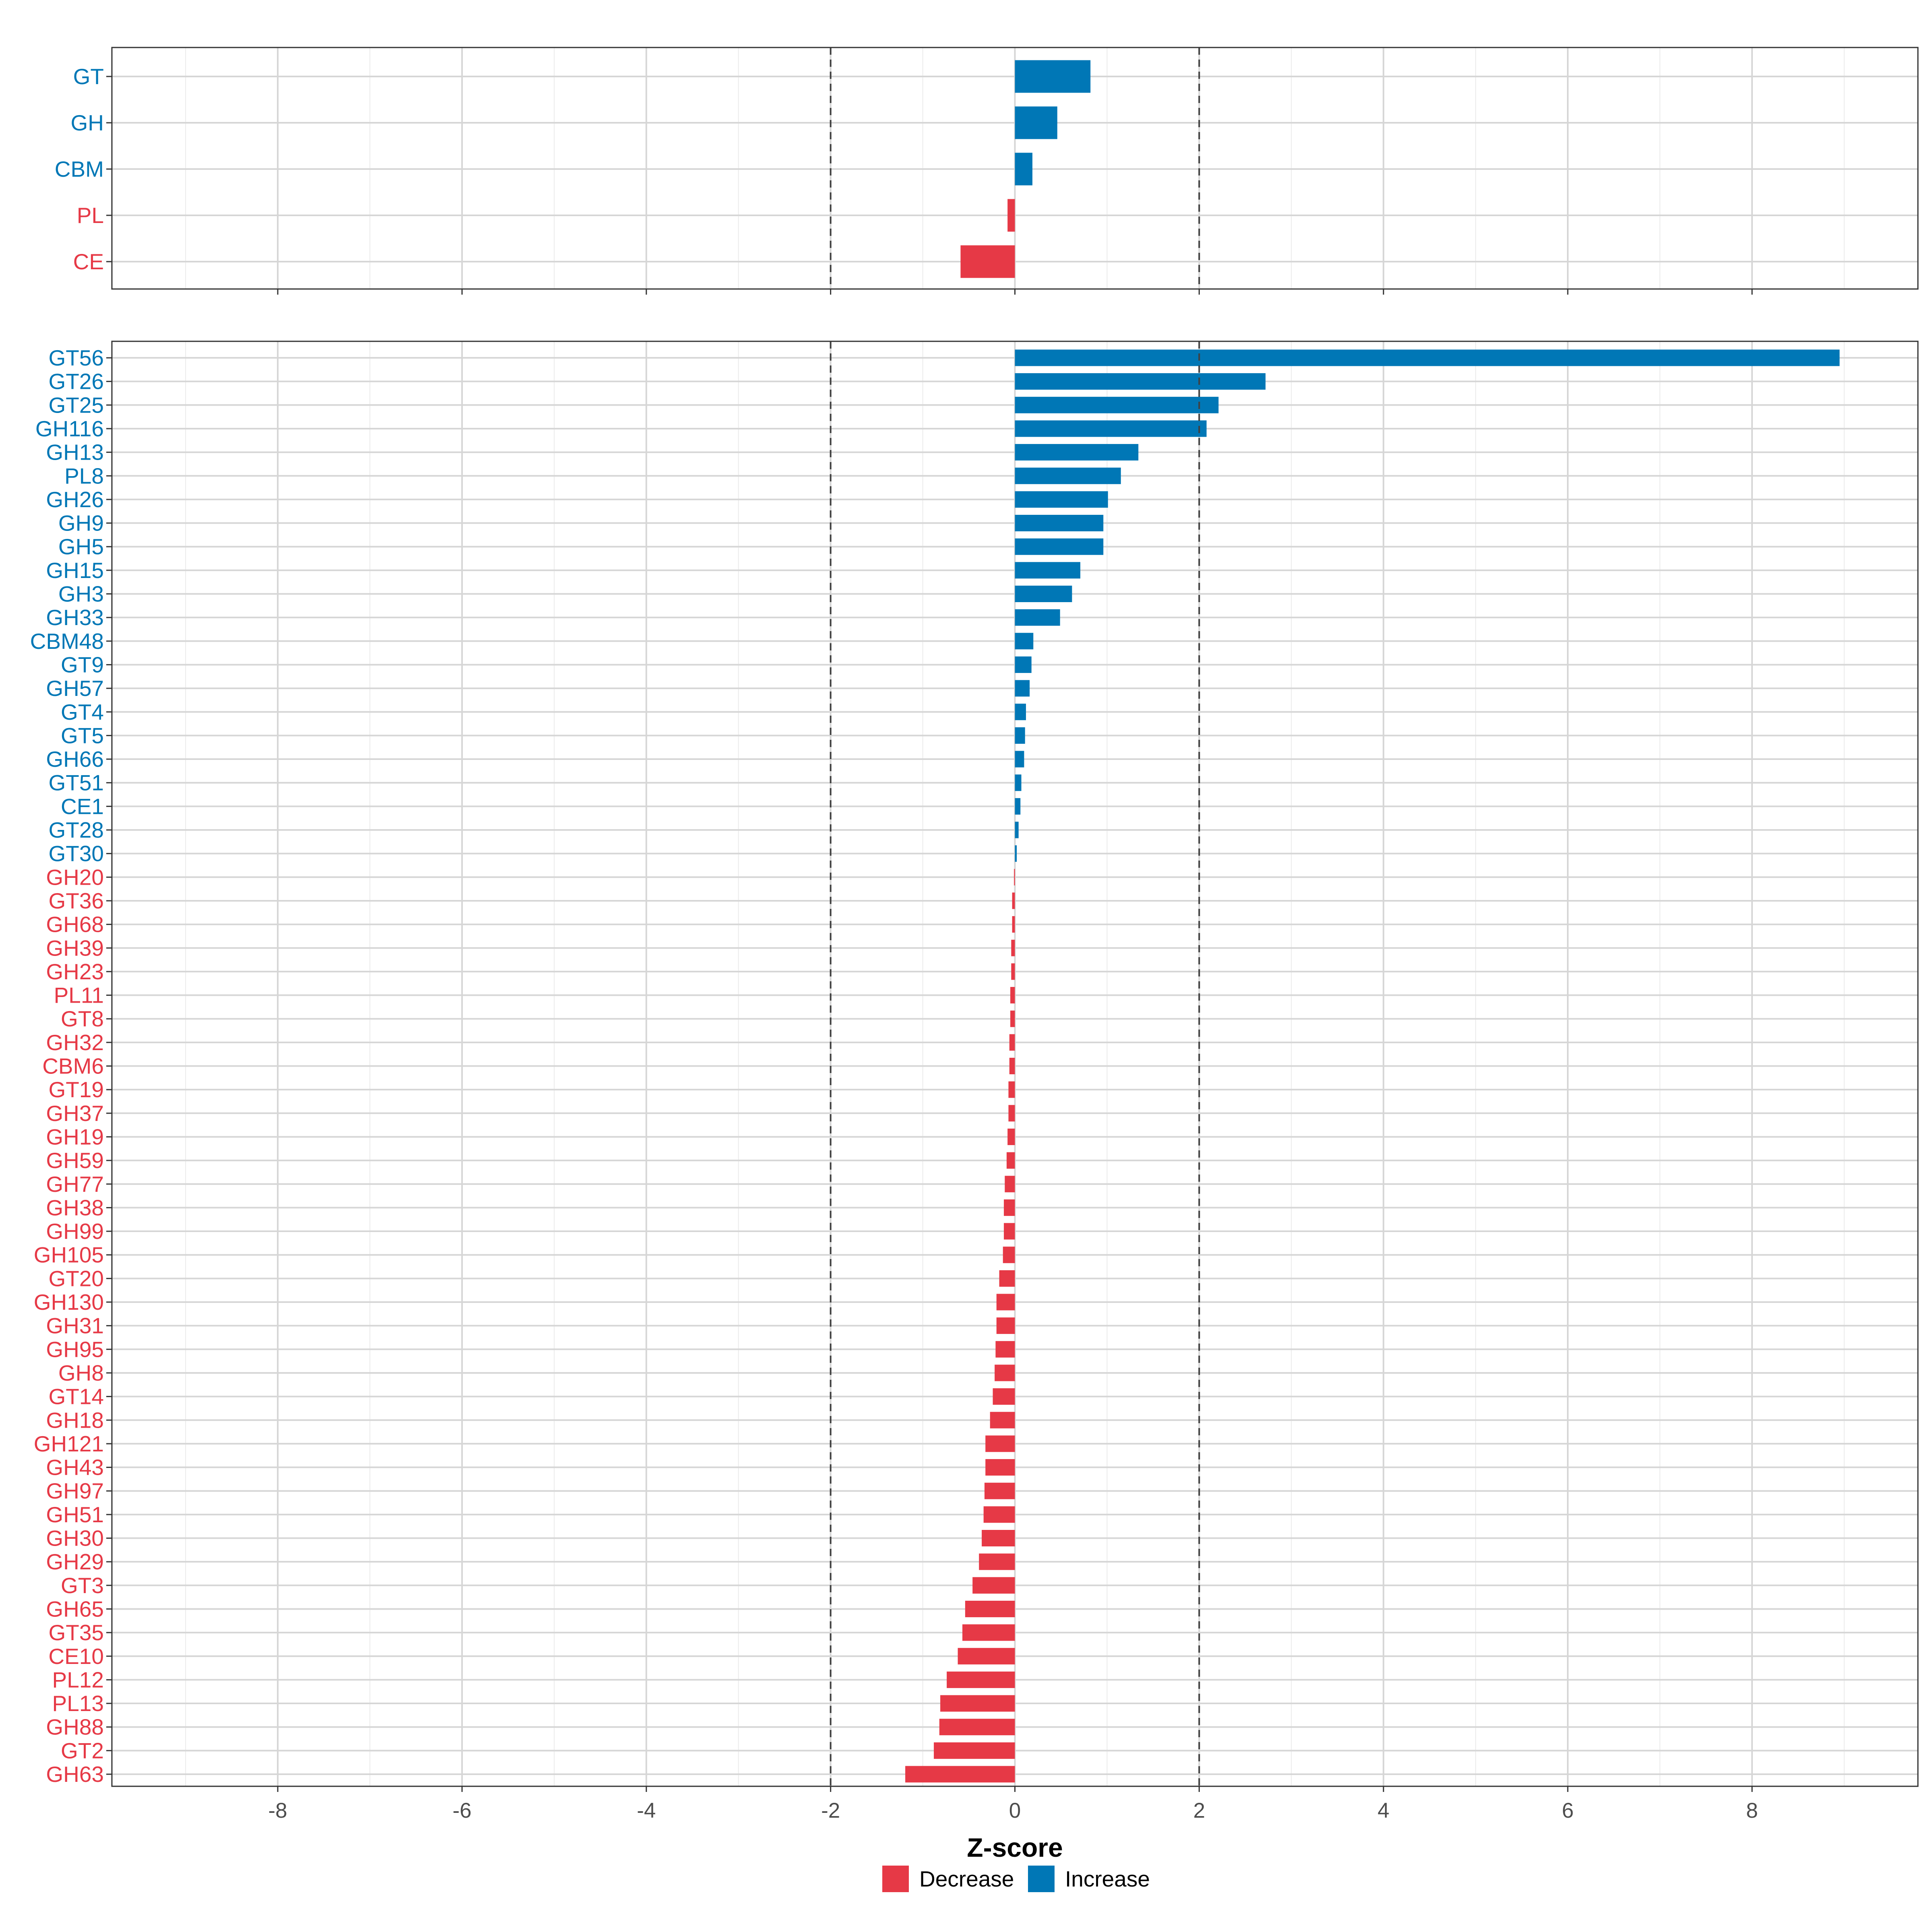 Image resolution: width=1932 pixels, height=1932 pixels. I want to click on category-label-gh59: GH59, so click(75, 1160).